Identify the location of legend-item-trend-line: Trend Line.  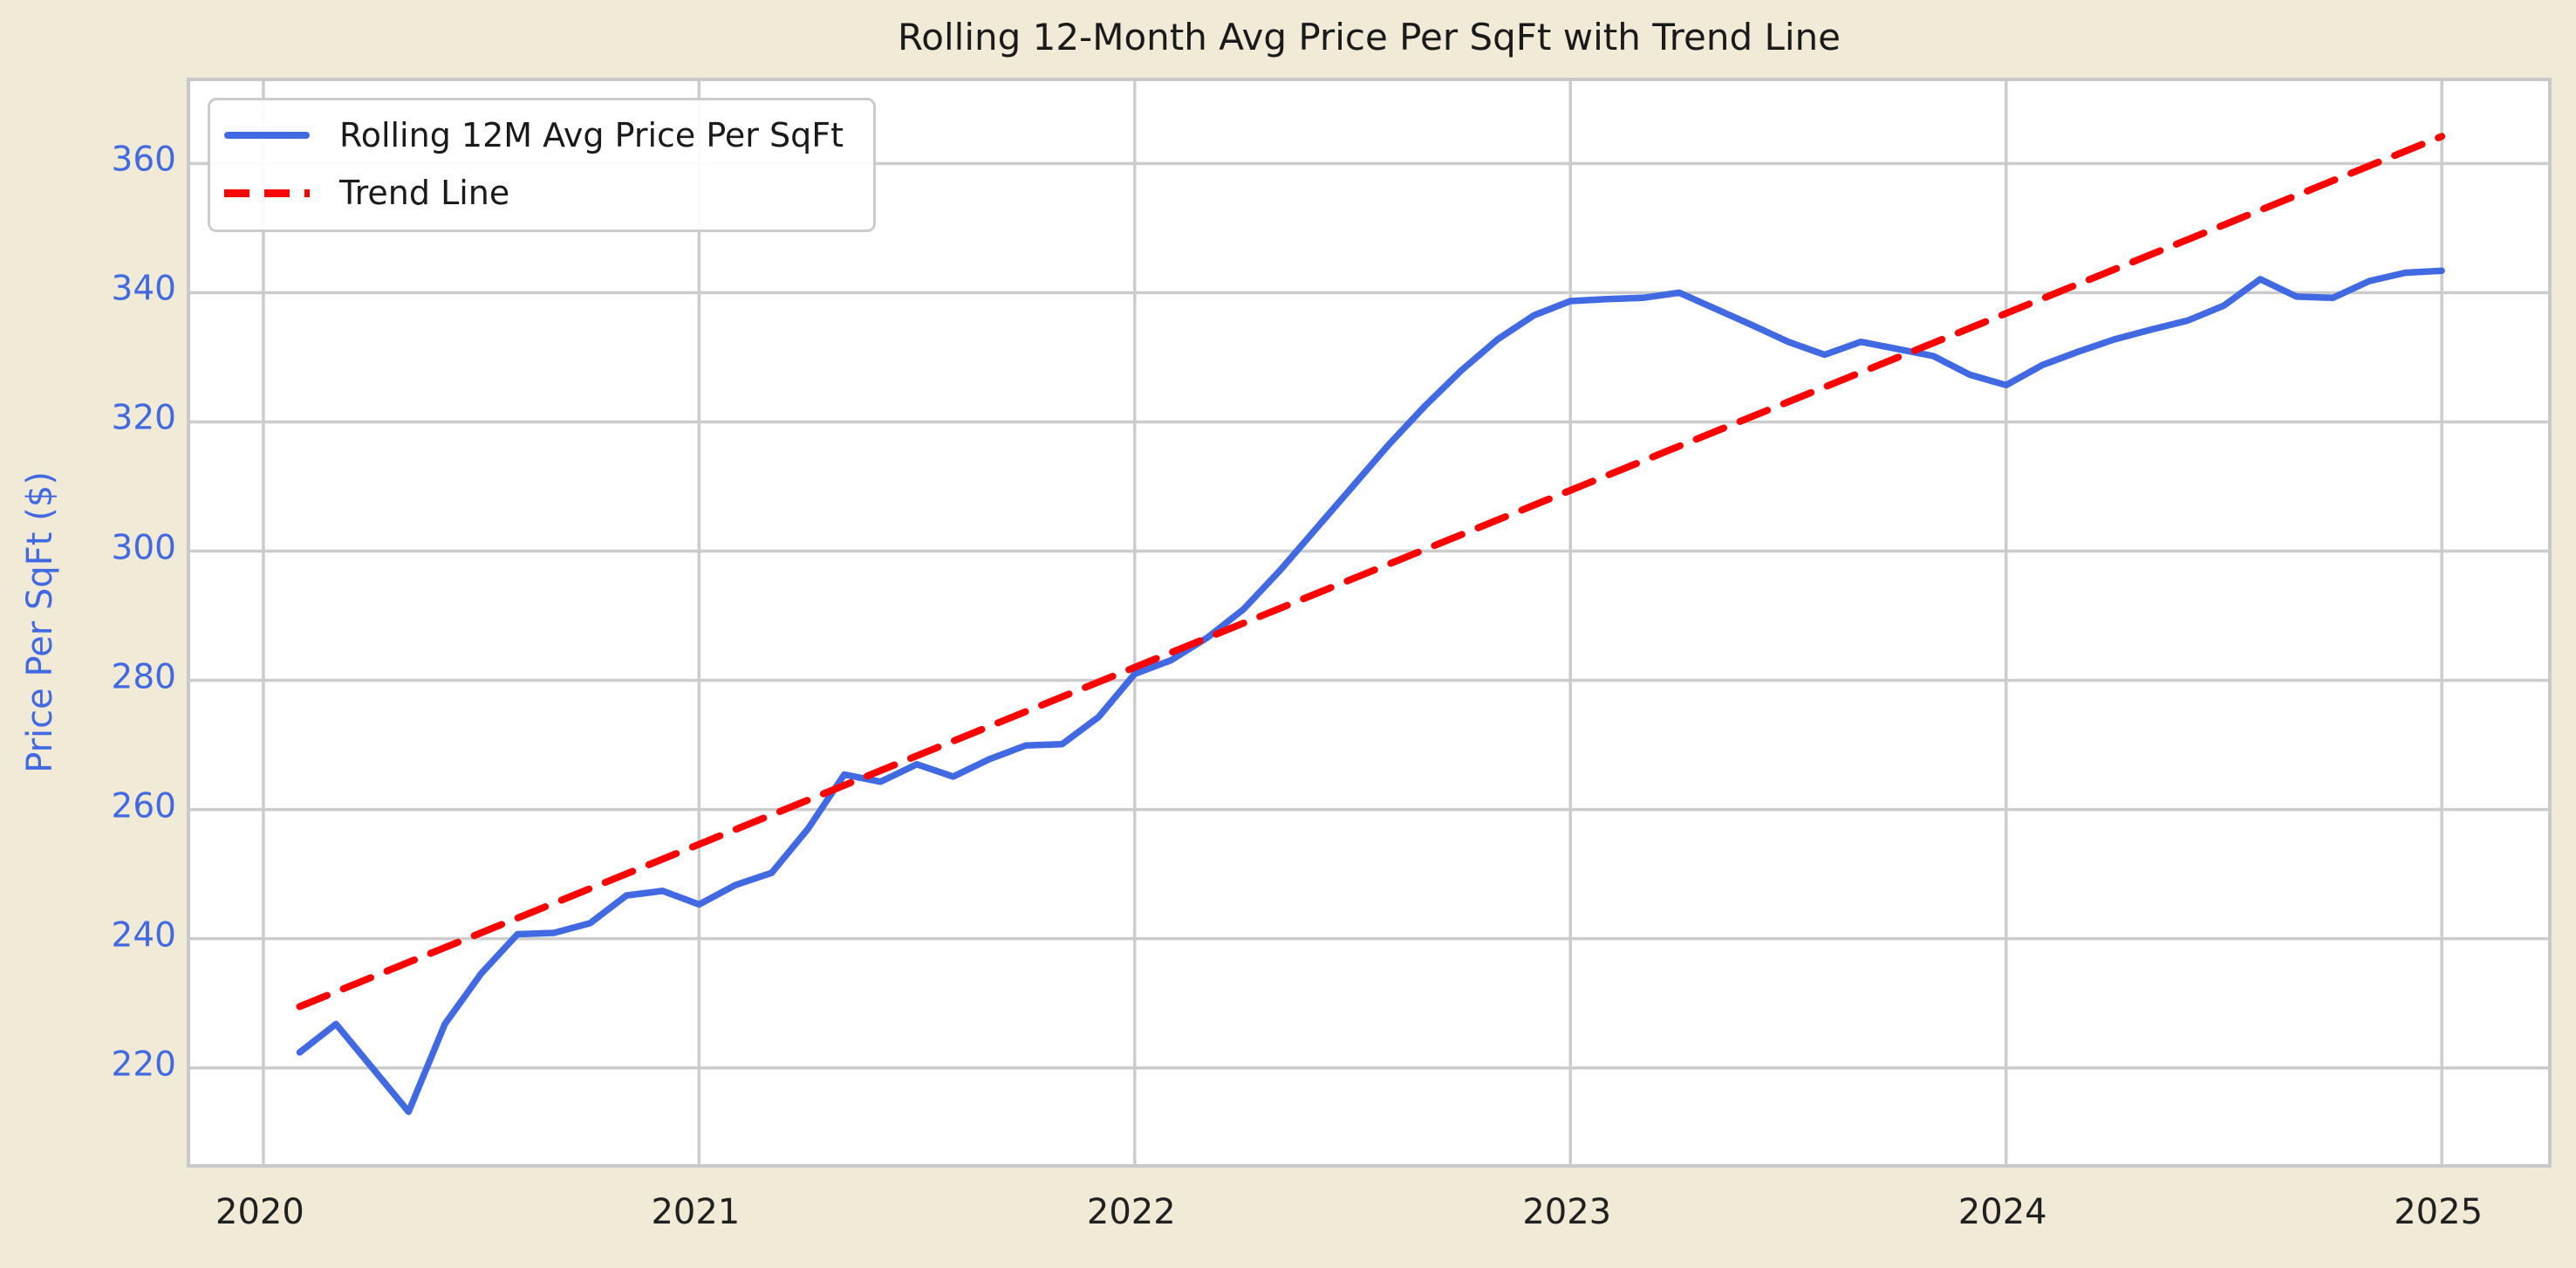
(534, 193).